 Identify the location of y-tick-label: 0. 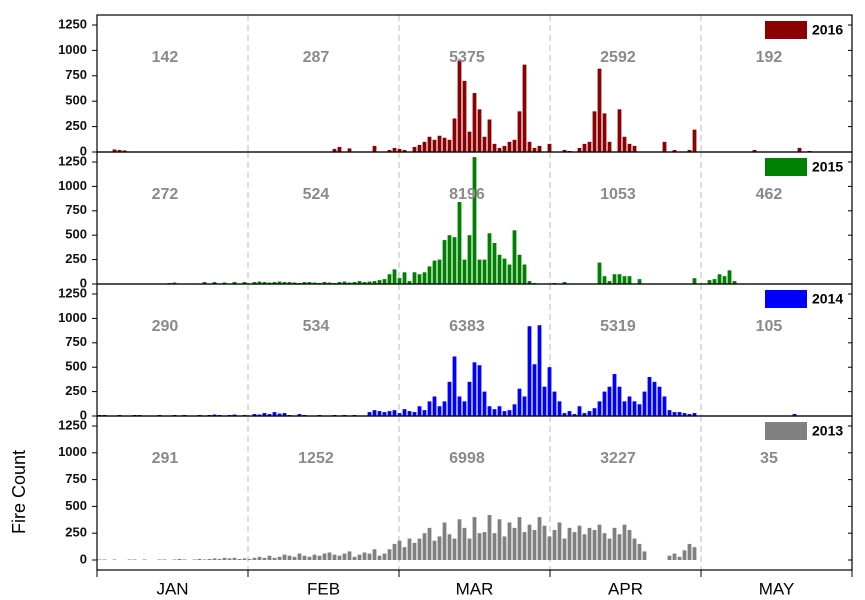
(83, 558).